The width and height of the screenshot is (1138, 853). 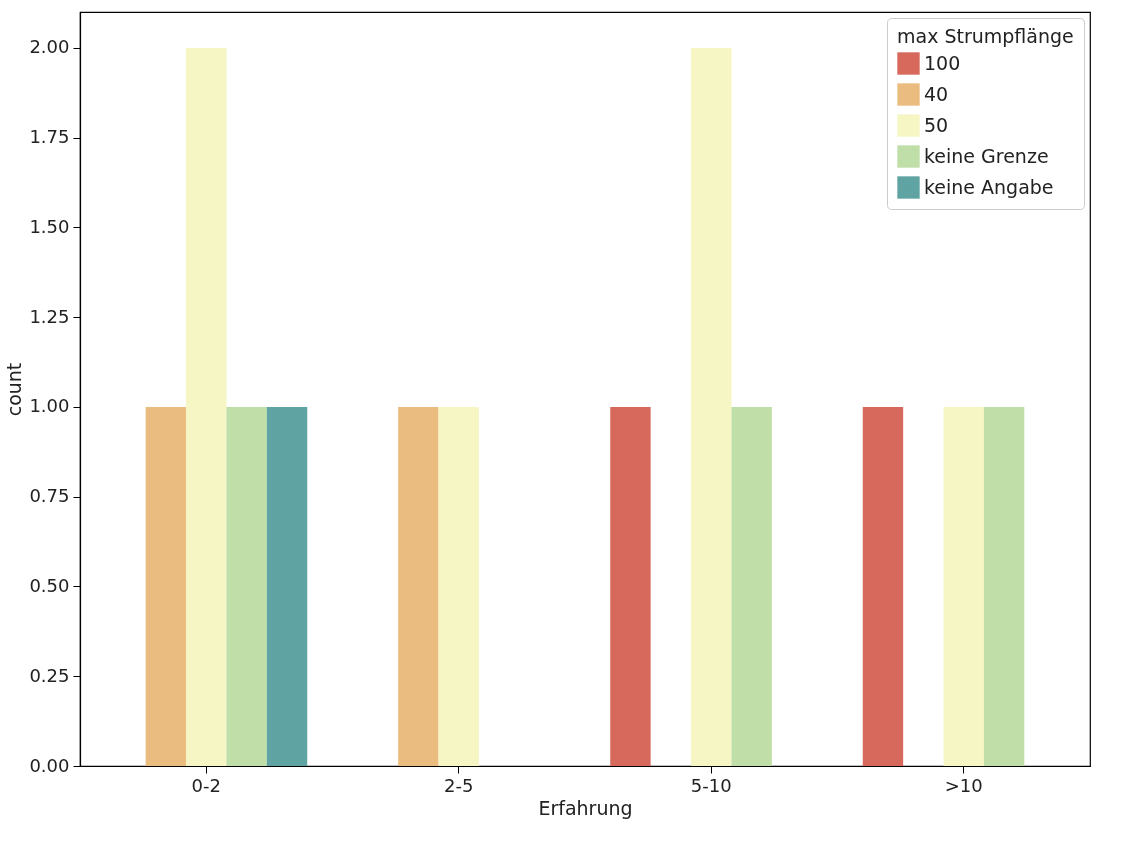 What do you see at coordinates (49, 316) in the screenshot?
I see `y-tick-label: 1.25` at bounding box center [49, 316].